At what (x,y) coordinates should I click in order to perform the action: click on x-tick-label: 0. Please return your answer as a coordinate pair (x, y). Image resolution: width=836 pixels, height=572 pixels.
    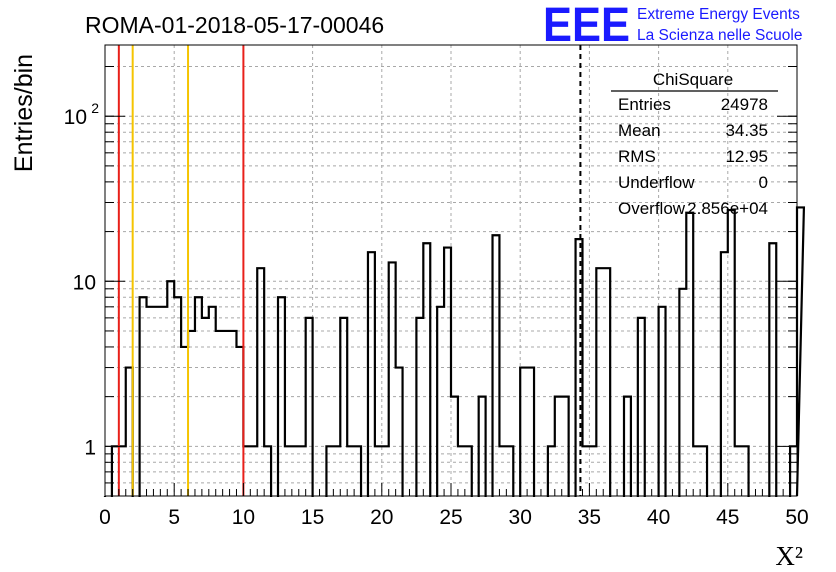
    Looking at the image, I should click on (105, 517).